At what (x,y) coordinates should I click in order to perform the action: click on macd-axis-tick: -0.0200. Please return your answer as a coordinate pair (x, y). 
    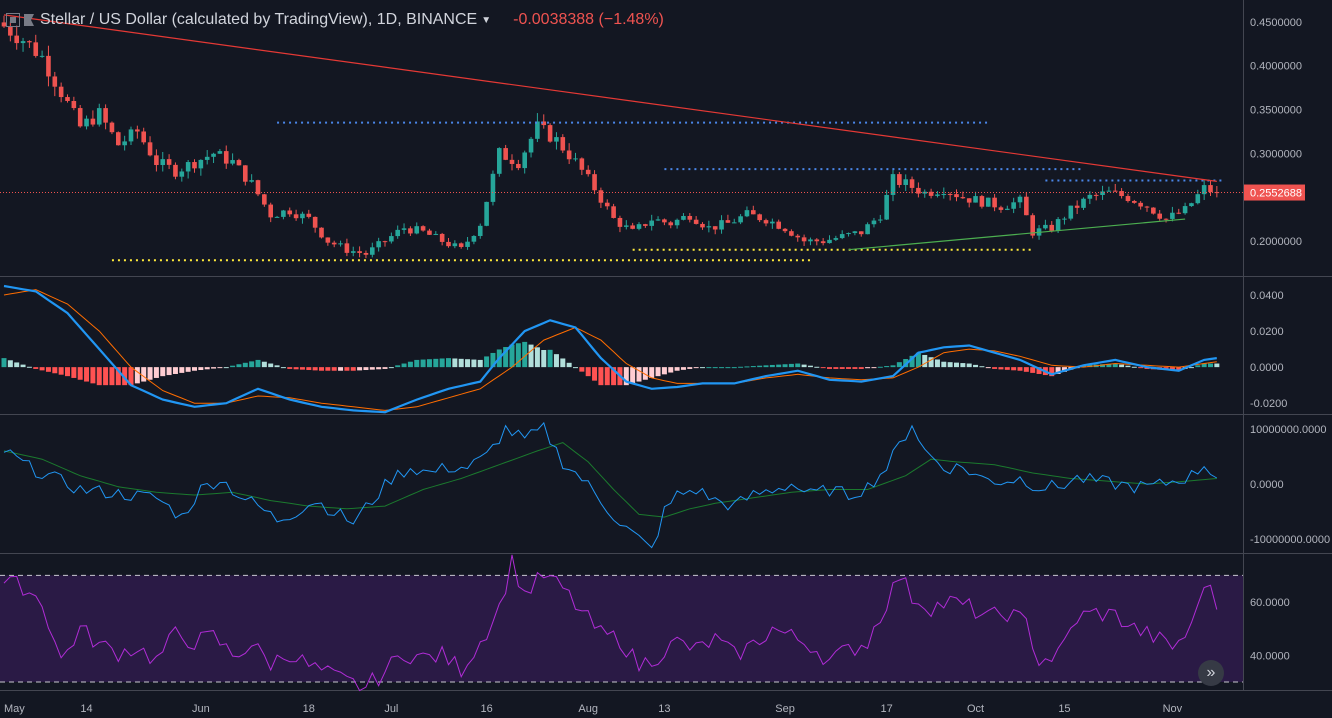
    Looking at the image, I should click on (1268, 404).